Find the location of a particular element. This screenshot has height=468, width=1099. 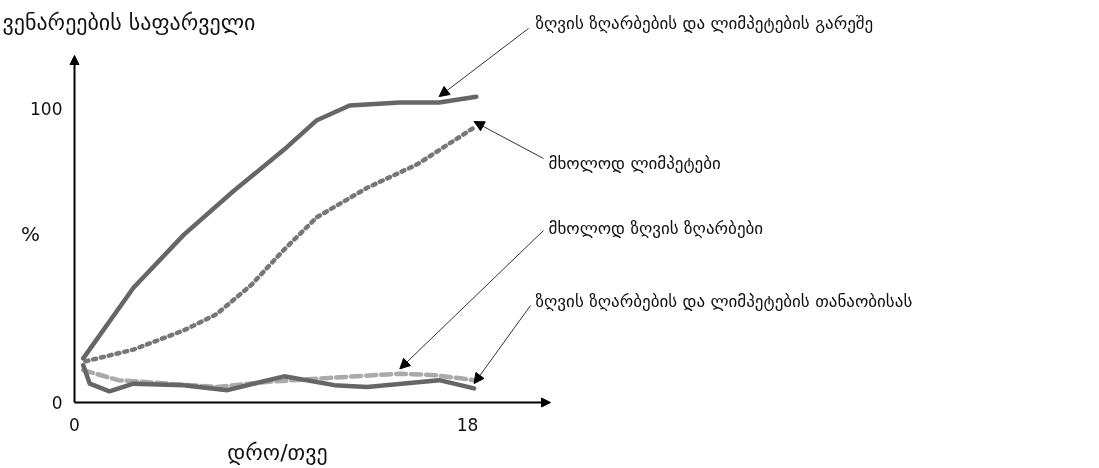

y-tick-label: 100 is located at coordinates (46, 108).